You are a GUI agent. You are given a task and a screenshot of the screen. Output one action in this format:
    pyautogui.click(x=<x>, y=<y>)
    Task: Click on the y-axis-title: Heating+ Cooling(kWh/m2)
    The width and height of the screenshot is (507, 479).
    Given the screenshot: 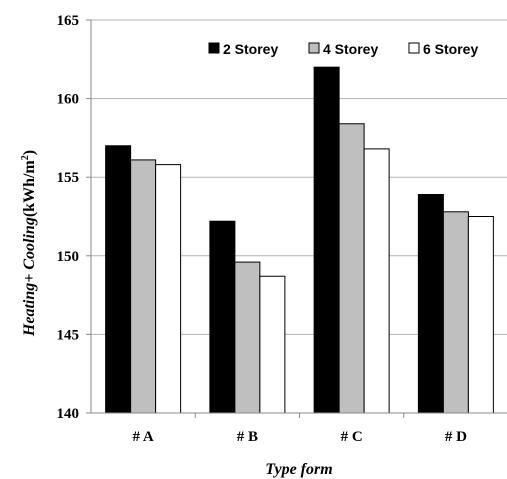 What is the action you would take?
    pyautogui.click(x=29, y=243)
    